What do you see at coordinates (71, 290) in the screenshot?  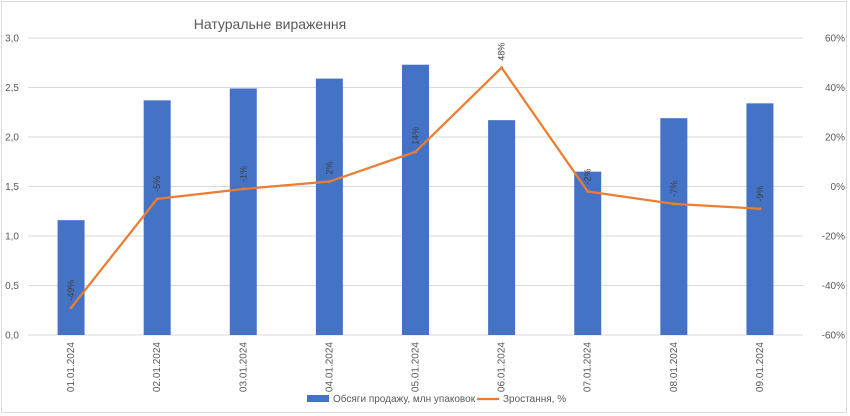 I see `growth-data-label: -49%` at bounding box center [71, 290].